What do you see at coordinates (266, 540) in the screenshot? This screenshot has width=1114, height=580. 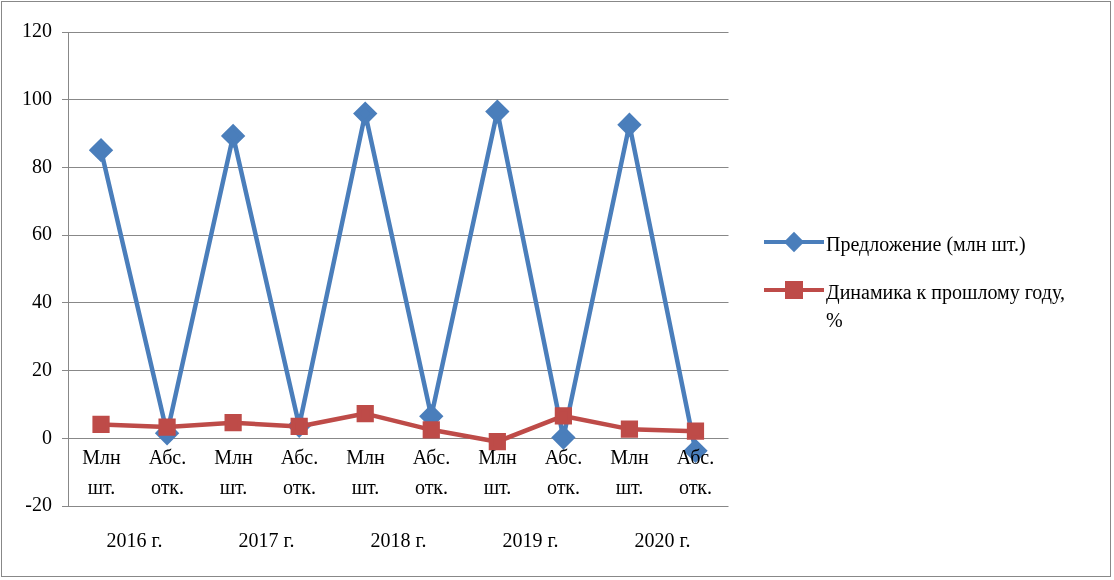 I see `text: 2017 г.` at bounding box center [266, 540].